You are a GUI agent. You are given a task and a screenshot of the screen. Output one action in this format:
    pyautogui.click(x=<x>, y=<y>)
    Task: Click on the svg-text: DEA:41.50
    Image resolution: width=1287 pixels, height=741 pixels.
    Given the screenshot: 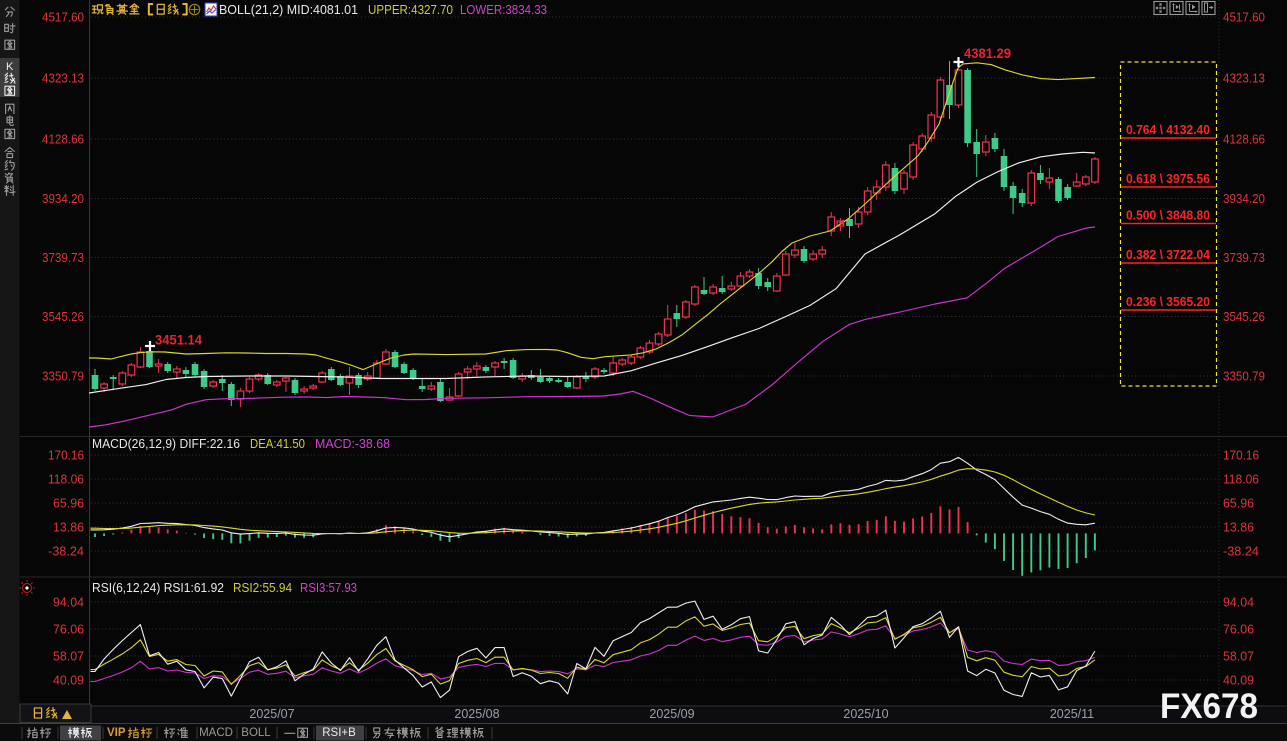 What is the action you would take?
    pyautogui.click(x=277, y=443)
    